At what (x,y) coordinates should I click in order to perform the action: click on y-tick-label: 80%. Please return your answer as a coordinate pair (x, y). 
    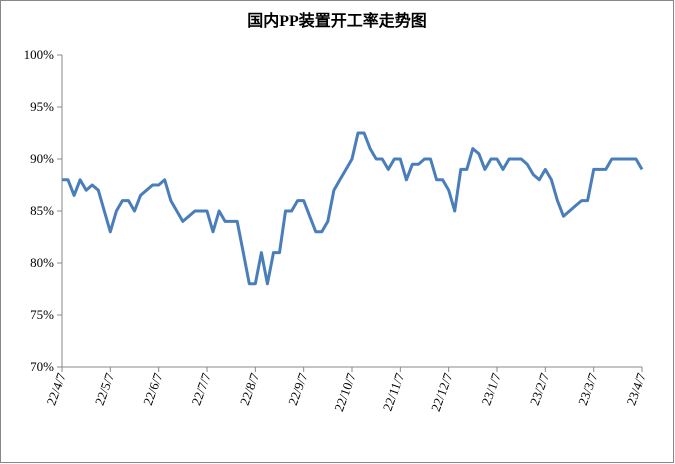
    Looking at the image, I should click on (42, 262).